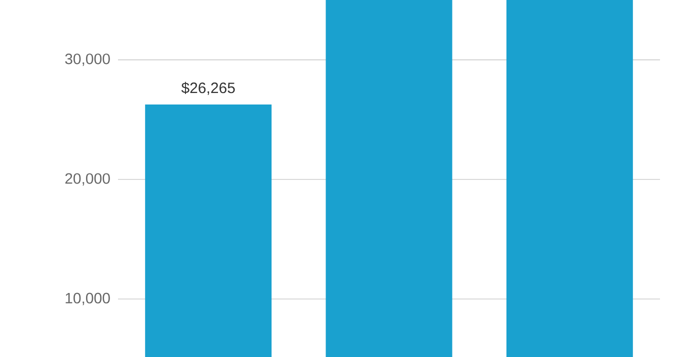 This screenshot has width=680, height=357. Describe the element at coordinates (87, 60) in the screenshot. I see `y-tick-label: 30,000` at that location.